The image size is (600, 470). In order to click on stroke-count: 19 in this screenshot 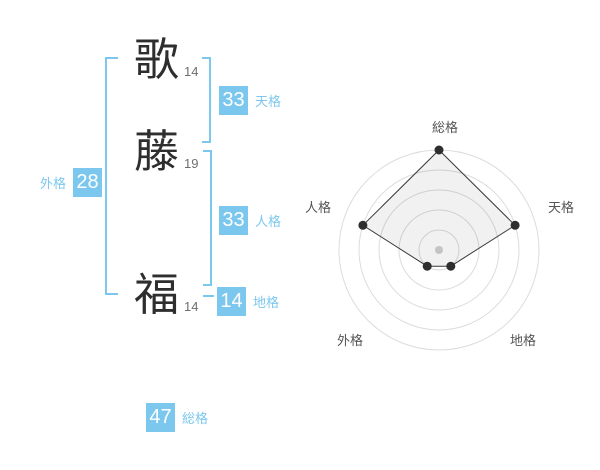, I will do `click(191, 163)`.